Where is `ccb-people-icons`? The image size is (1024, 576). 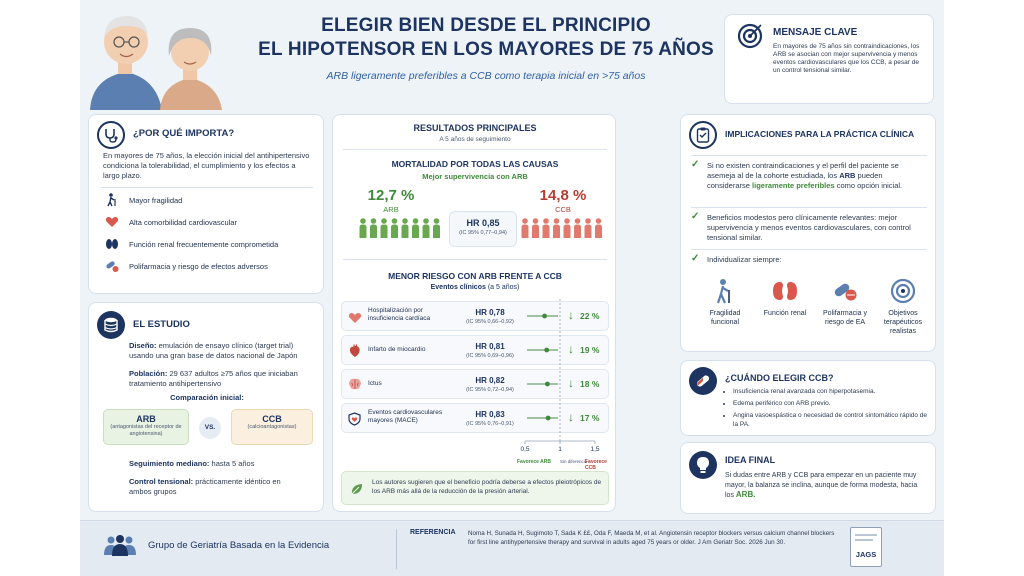 ccb-people-icons is located at coordinates (566, 228).